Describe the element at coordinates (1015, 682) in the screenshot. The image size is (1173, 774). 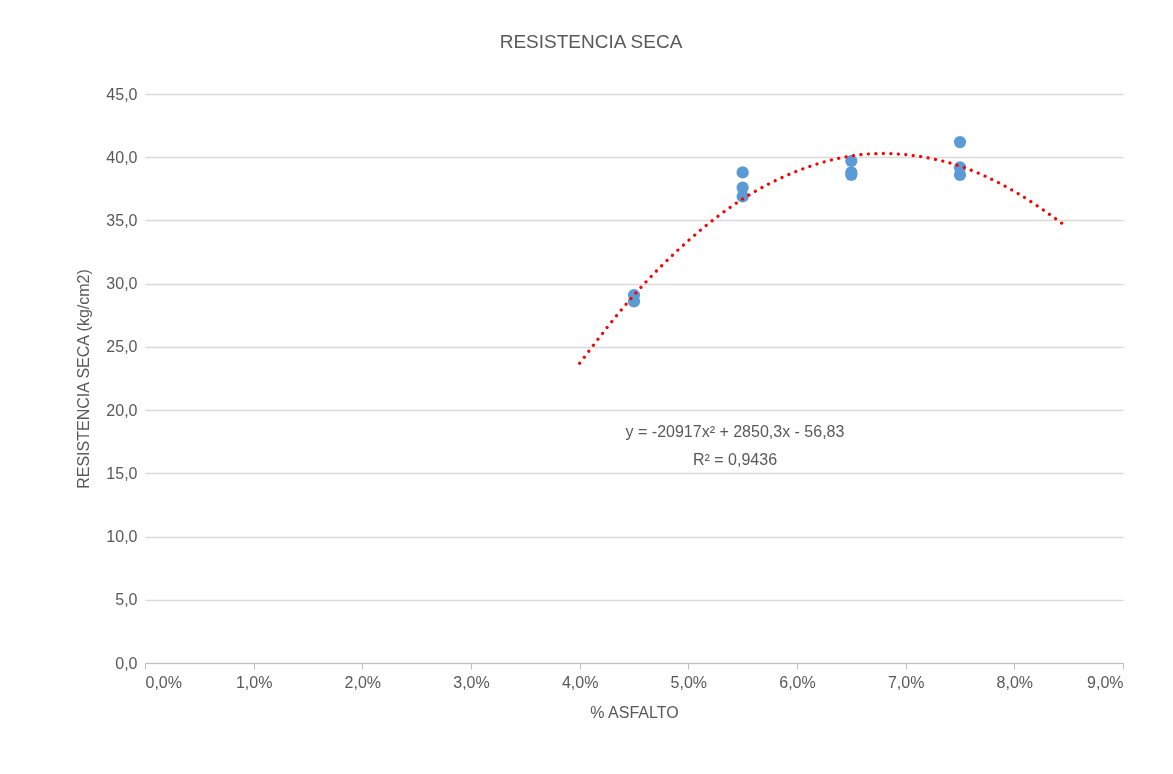
I see `x-tick-label: 8,0%` at that location.